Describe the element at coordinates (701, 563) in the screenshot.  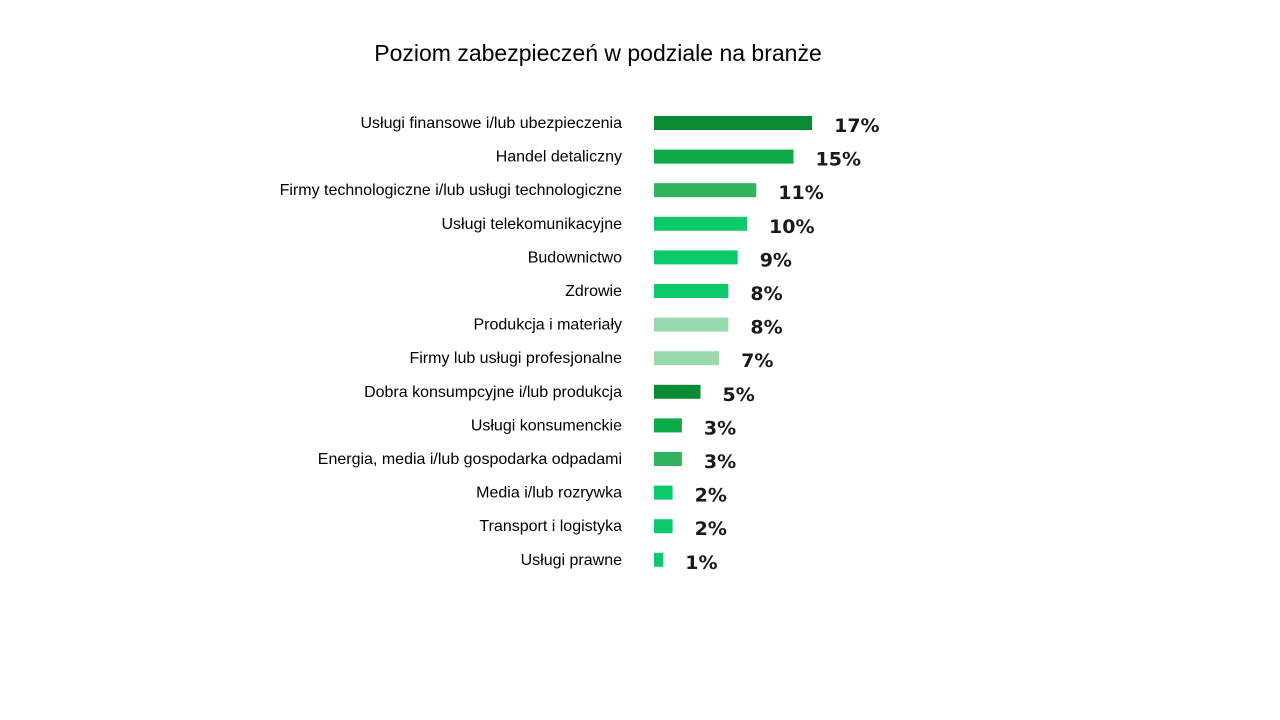
I see `value-label: 1%` at that location.